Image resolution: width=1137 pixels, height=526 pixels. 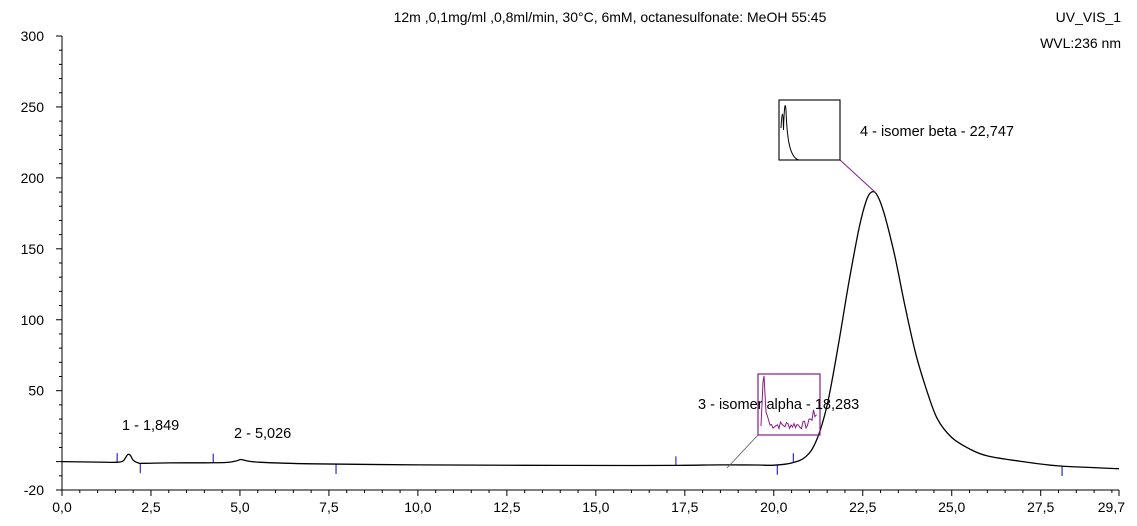 What do you see at coordinates (329, 507) in the screenshot?
I see `x-tick-label: 7,5` at bounding box center [329, 507].